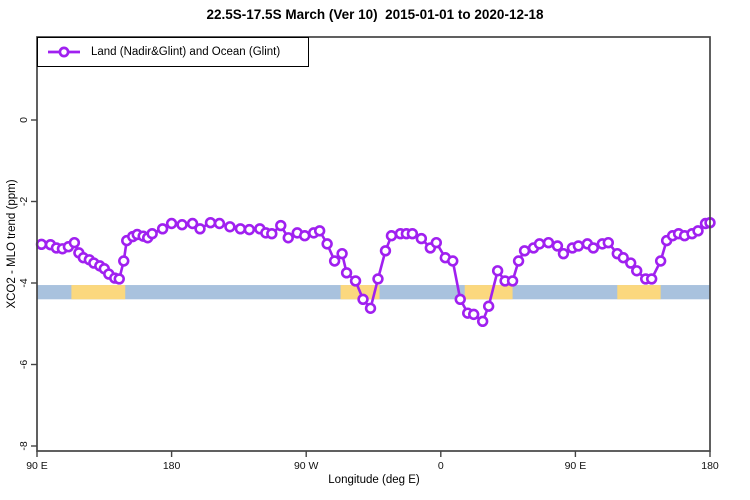 This screenshot has height=500, width=750. Describe the element at coordinates (374, 480) in the screenshot. I see `x-axis-label: Longitude (deg E)` at that location.